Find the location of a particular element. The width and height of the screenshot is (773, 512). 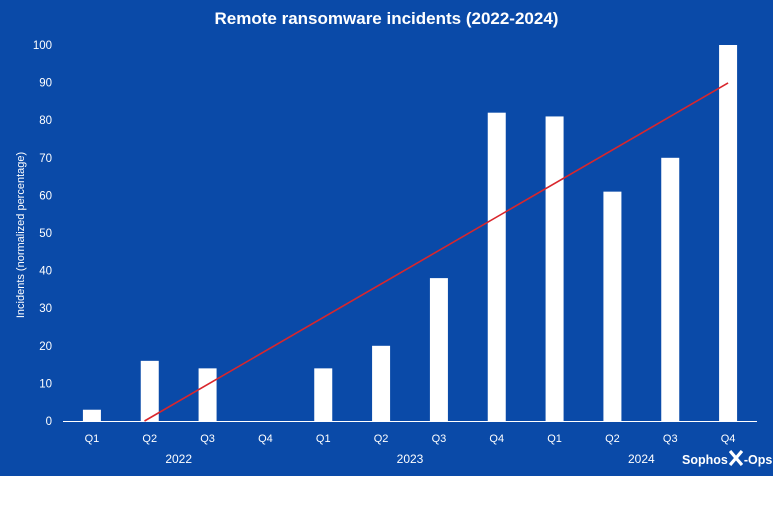

x-mark-icon is located at coordinates (736, 459).